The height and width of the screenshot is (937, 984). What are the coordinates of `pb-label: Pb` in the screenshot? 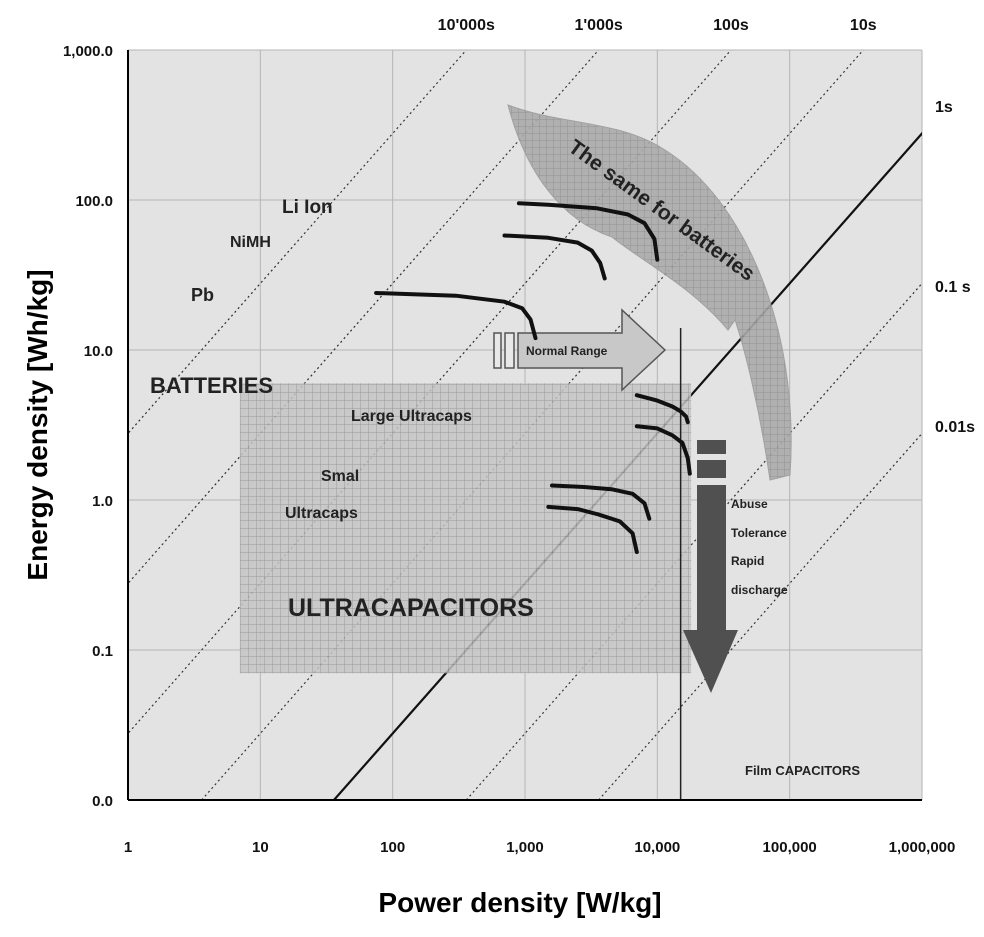 It's located at (202, 295).